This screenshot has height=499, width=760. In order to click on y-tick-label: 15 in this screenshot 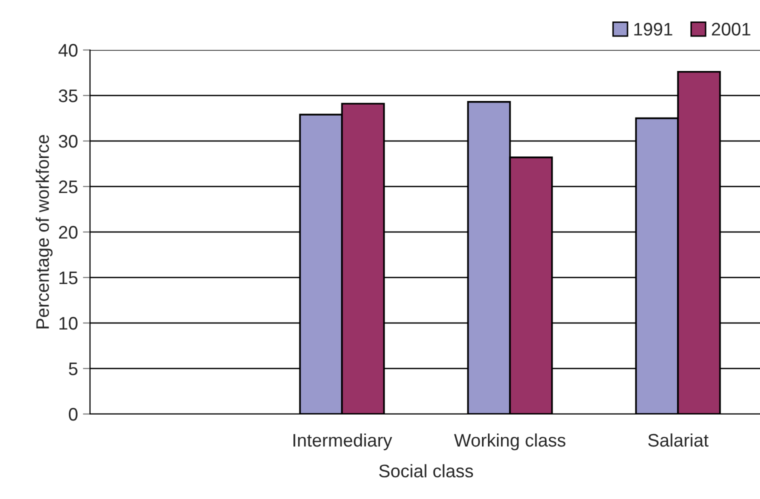, I will do `click(68, 278)`.